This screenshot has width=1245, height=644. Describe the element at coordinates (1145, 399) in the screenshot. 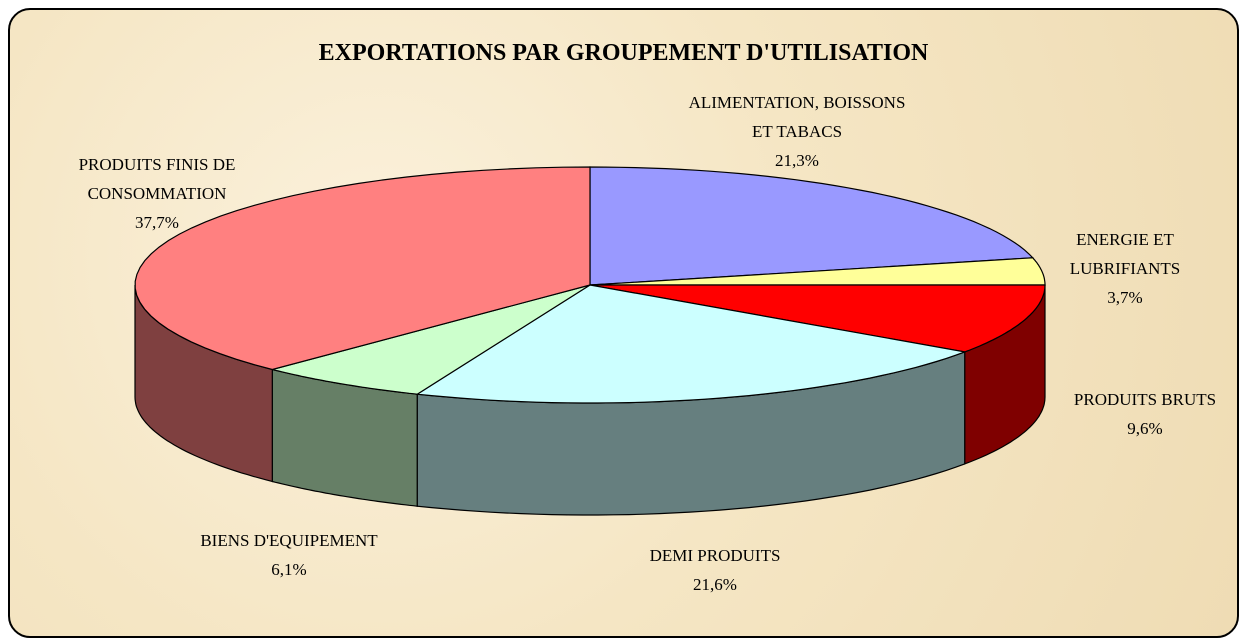

I see `category-label: PRODUITS BRUTS` at that location.